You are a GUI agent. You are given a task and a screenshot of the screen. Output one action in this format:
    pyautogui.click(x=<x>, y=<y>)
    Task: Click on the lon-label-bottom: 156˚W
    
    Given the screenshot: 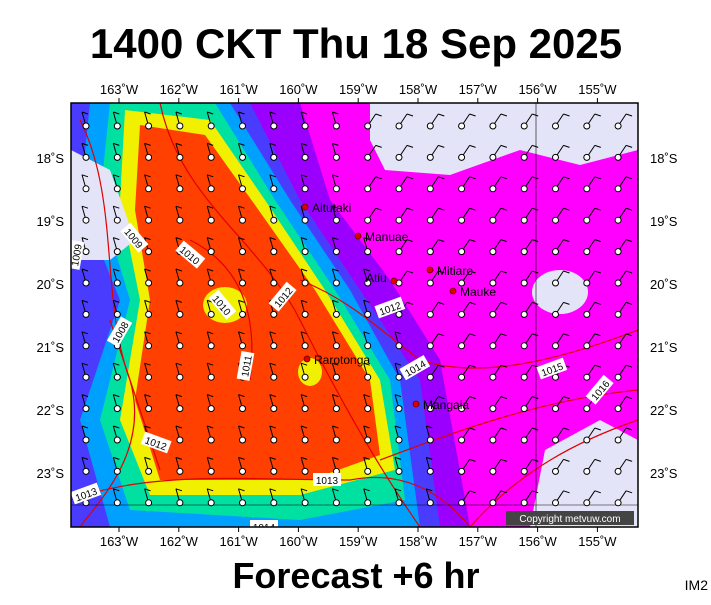 What is the action you would take?
    pyautogui.click(x=537, y=541)
    